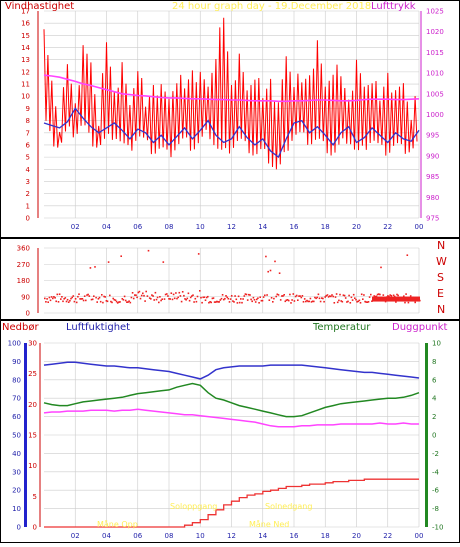 This screenshot has height=547, width=460. I want to click on p1-y-left-tick: 0, so click(28, 219).